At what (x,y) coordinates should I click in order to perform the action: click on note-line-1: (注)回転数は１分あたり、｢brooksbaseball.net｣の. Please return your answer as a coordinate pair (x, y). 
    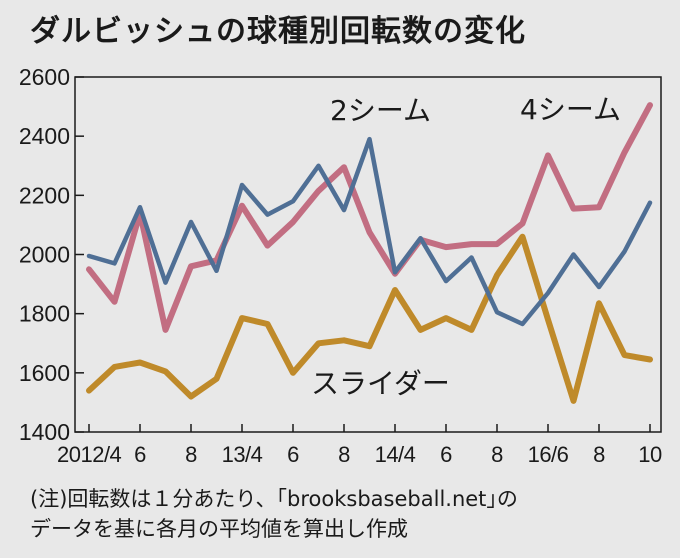
    Looking at the image, I should click on (274, 499).